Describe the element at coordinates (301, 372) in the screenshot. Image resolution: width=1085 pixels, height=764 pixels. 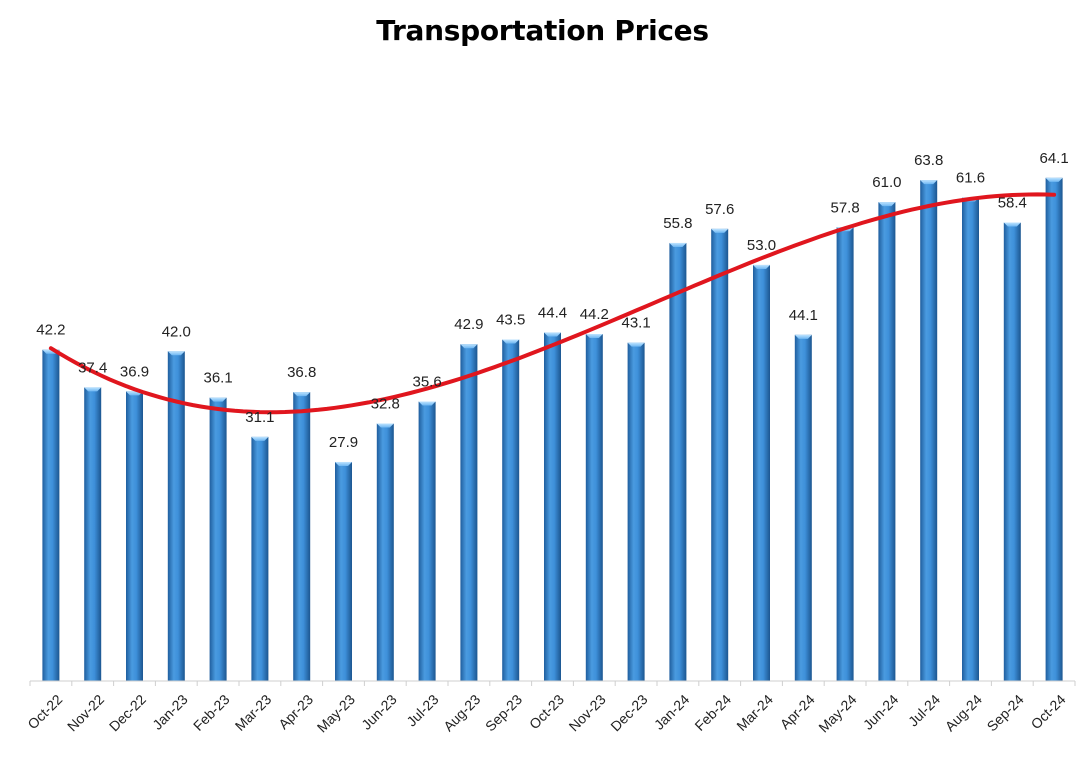
I see `data-label: 36.8` at that location.